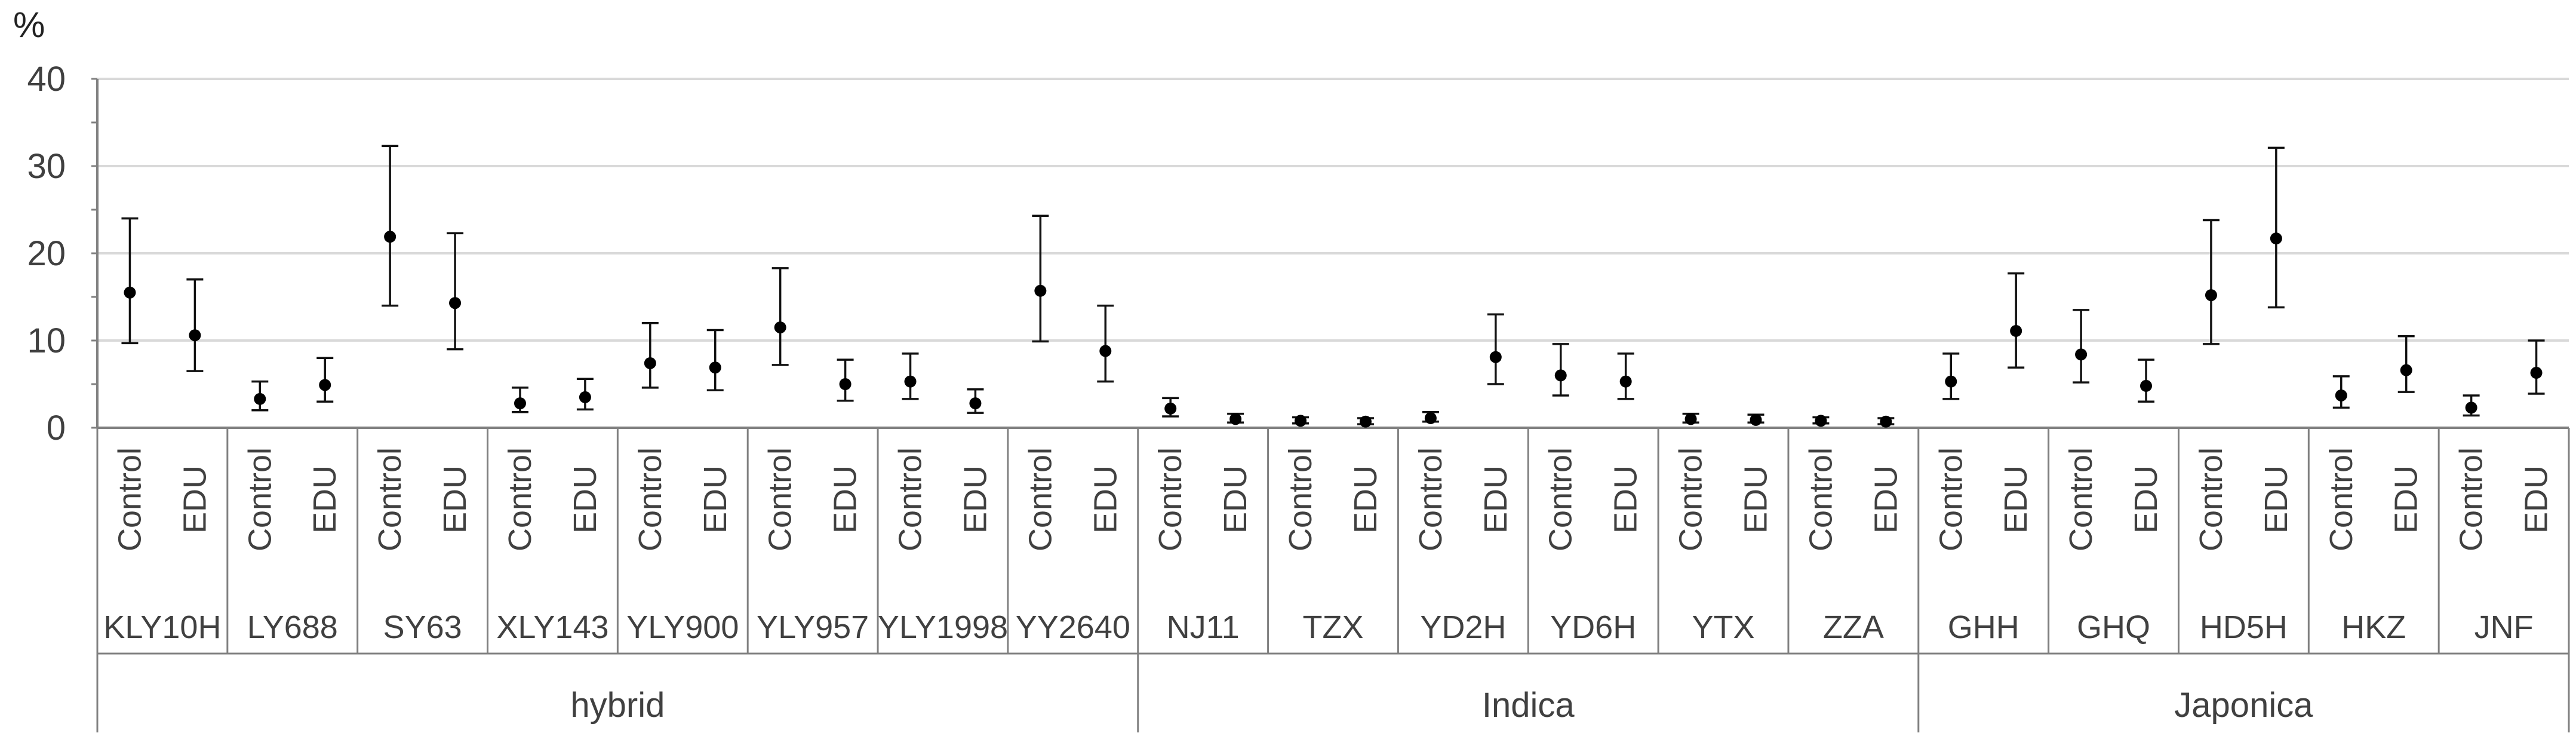  I want to click on group-label: Japonica, so click(2243, 706).